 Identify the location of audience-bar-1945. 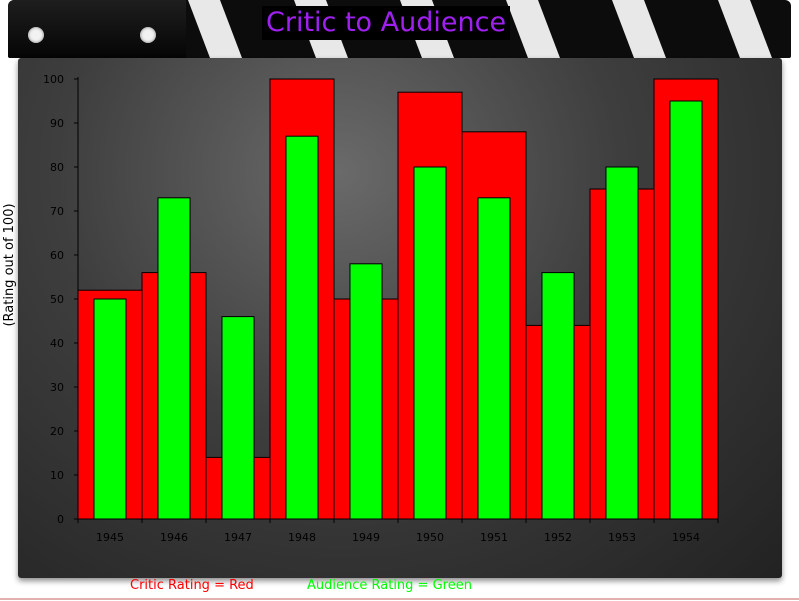
(110, 409).